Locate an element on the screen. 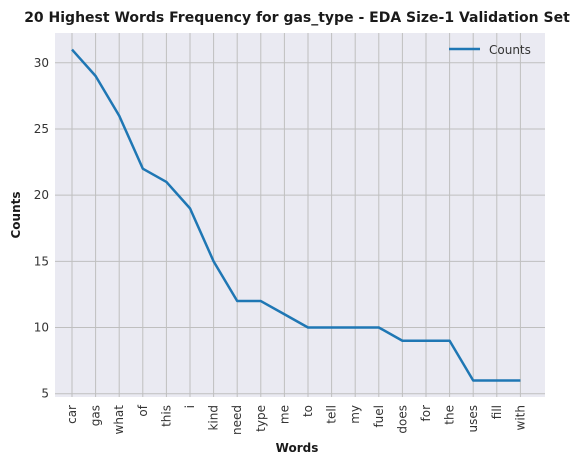 This screenshot has height=465, width=582. y-tick-label: 30 is located at coordinates (41, 63).